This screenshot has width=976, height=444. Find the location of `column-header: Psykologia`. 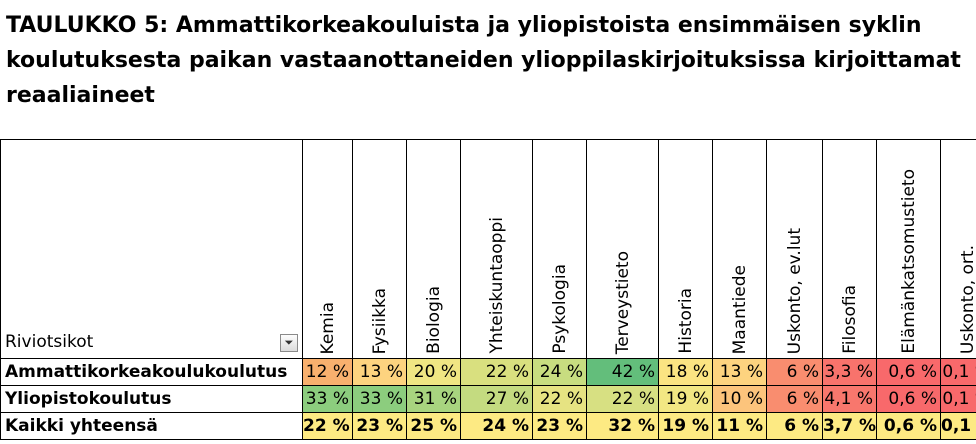

column-header: Psykologia is located at coordinates (559, 249).